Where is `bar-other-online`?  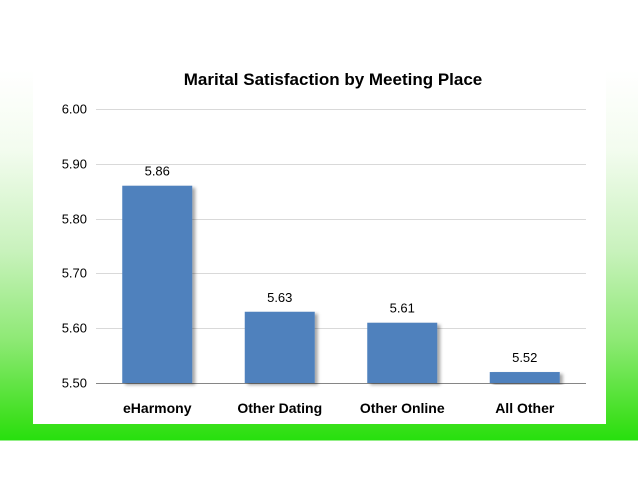 bar-other-online is located at coordinates (402, 352).